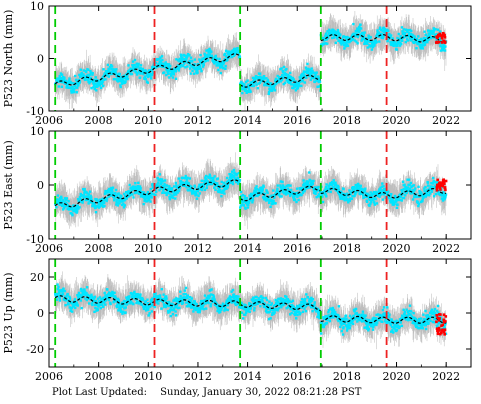 The height and width of the screenshot is (404, 481). What do you see at coordinates (35, 111) in the screenshot?
I see `y-tick-label: -10` at bounding box center [35, 111].